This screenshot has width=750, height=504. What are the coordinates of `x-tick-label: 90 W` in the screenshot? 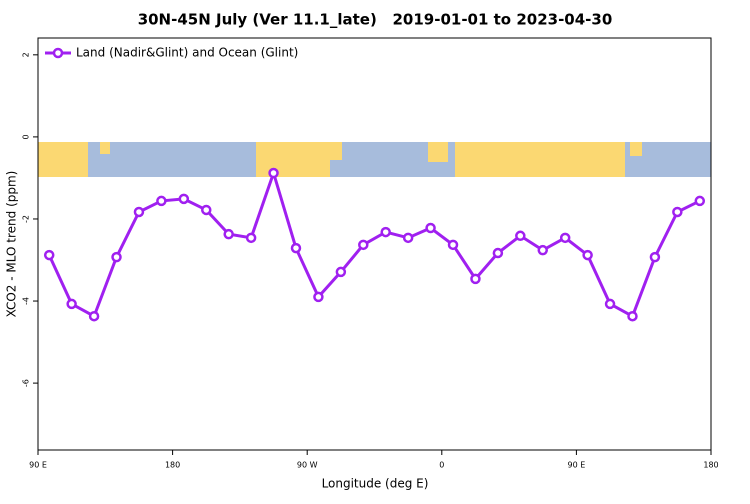 It's located at (307, 465).